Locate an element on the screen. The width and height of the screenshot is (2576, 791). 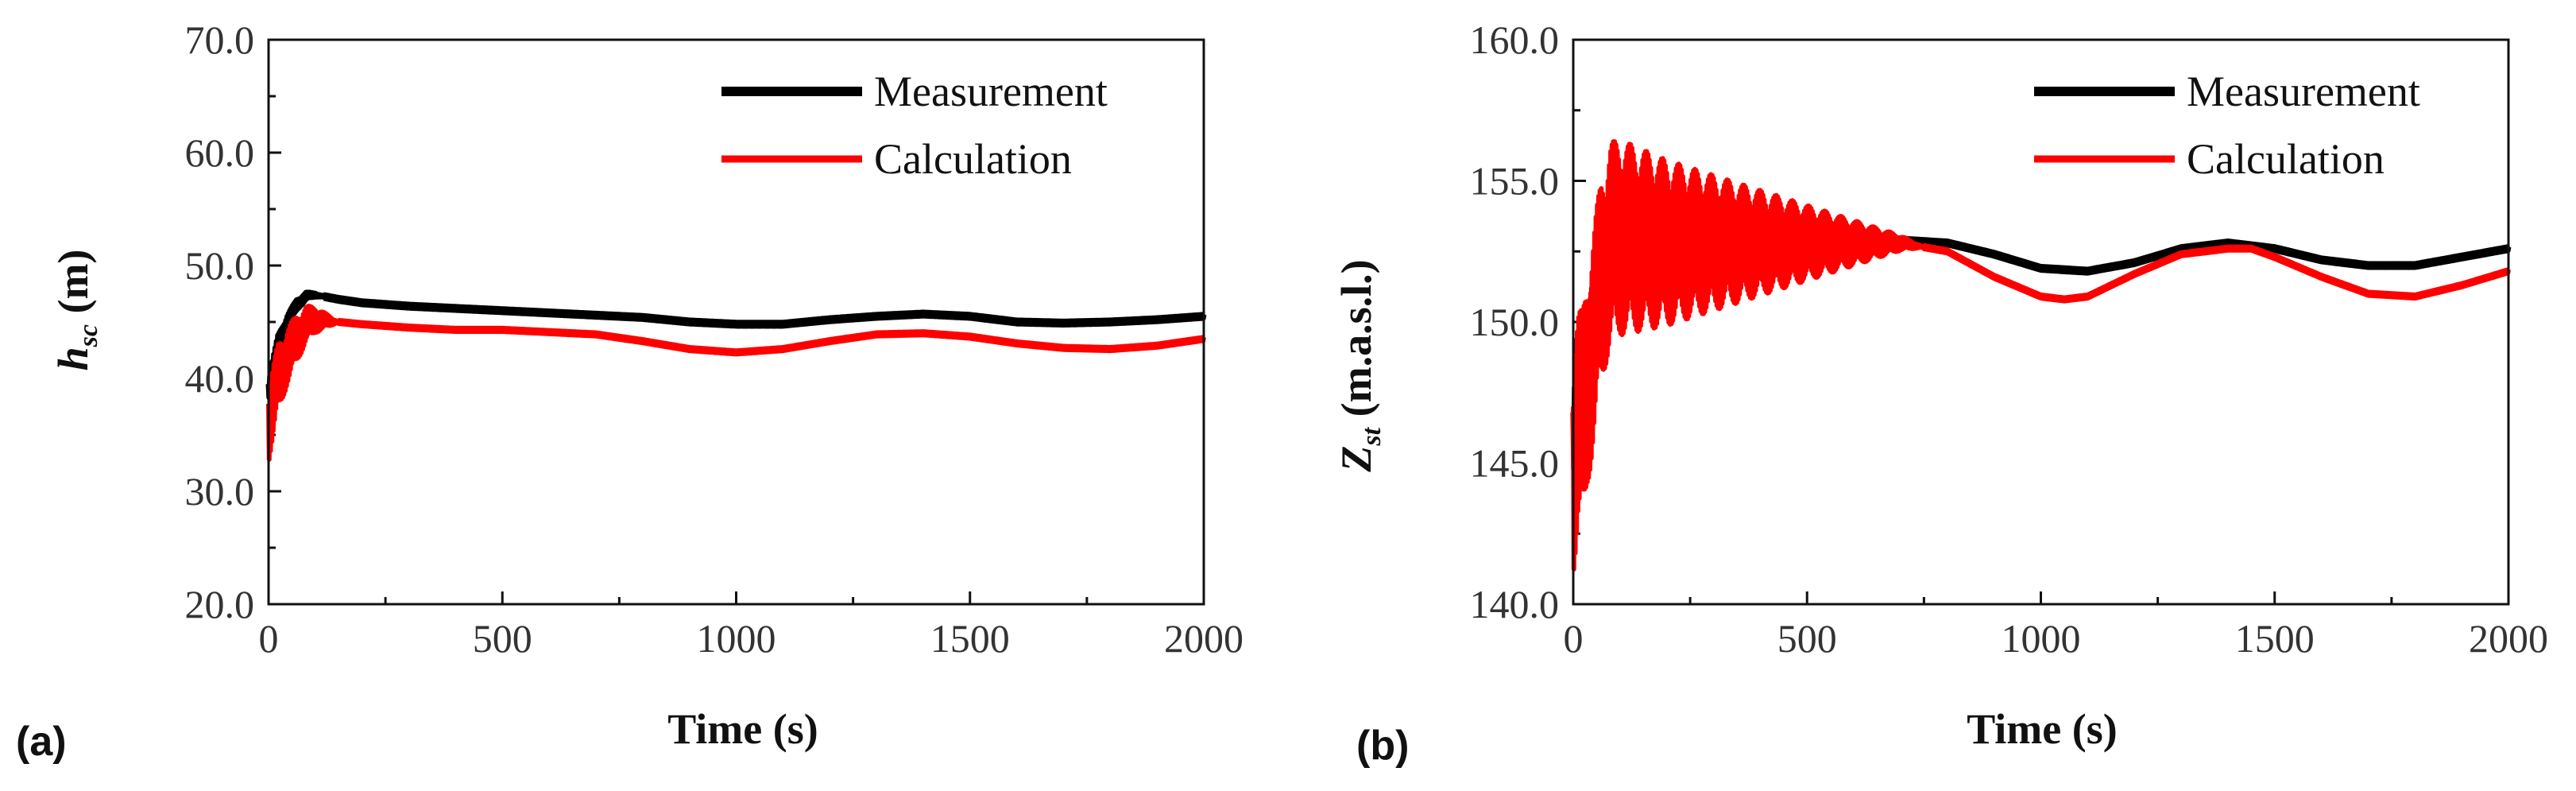
legend-label-calculation-a: Calculation is located at coordinates (973, 159).